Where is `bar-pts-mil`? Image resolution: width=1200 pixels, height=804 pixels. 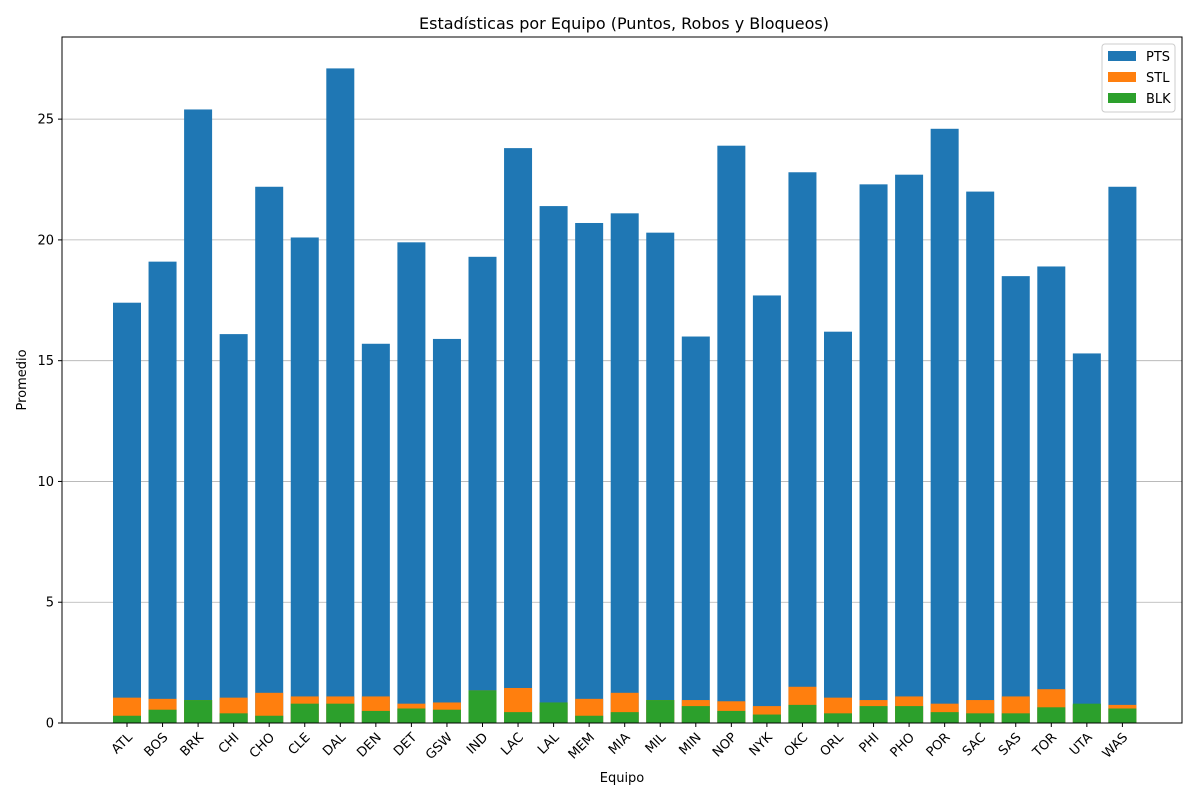
bar-pts-mil is located at coordinates (660, 478).